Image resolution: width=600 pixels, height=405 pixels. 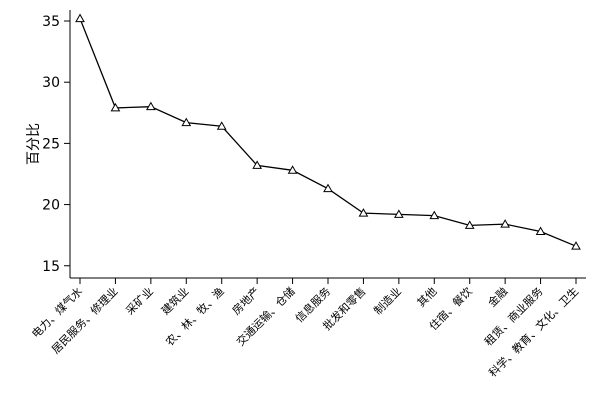 I want to click on x-tick-label: 建筑业, so click(x=174, y=300).